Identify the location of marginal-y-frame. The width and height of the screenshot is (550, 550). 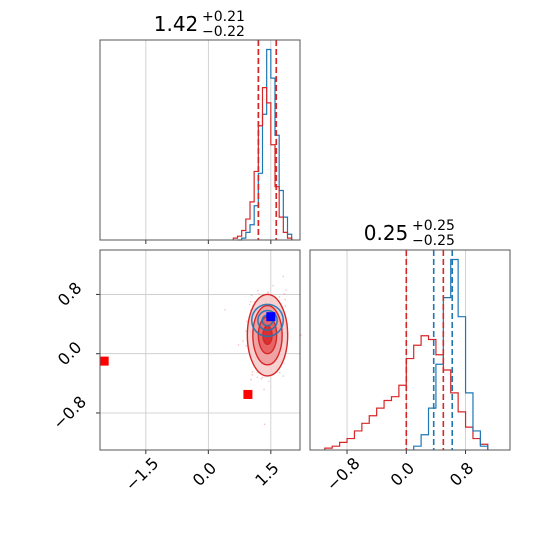
(410, 350).